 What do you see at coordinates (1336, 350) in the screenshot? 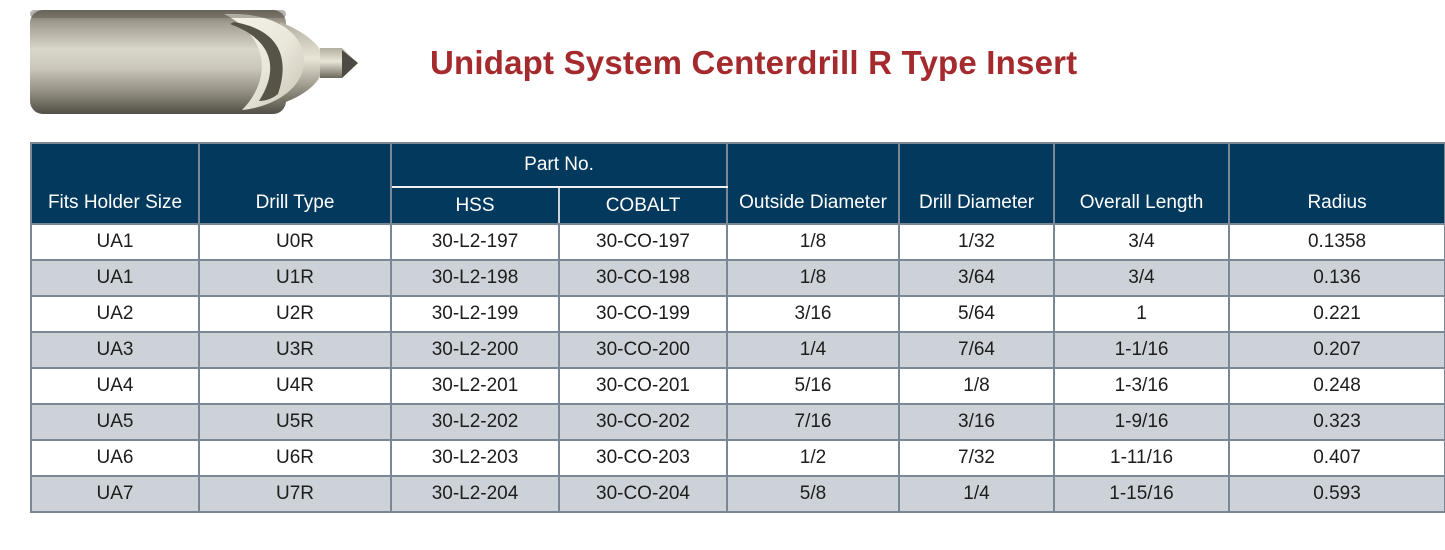
I see `table-cell: 0.207` at bounding box center [1336, 350].